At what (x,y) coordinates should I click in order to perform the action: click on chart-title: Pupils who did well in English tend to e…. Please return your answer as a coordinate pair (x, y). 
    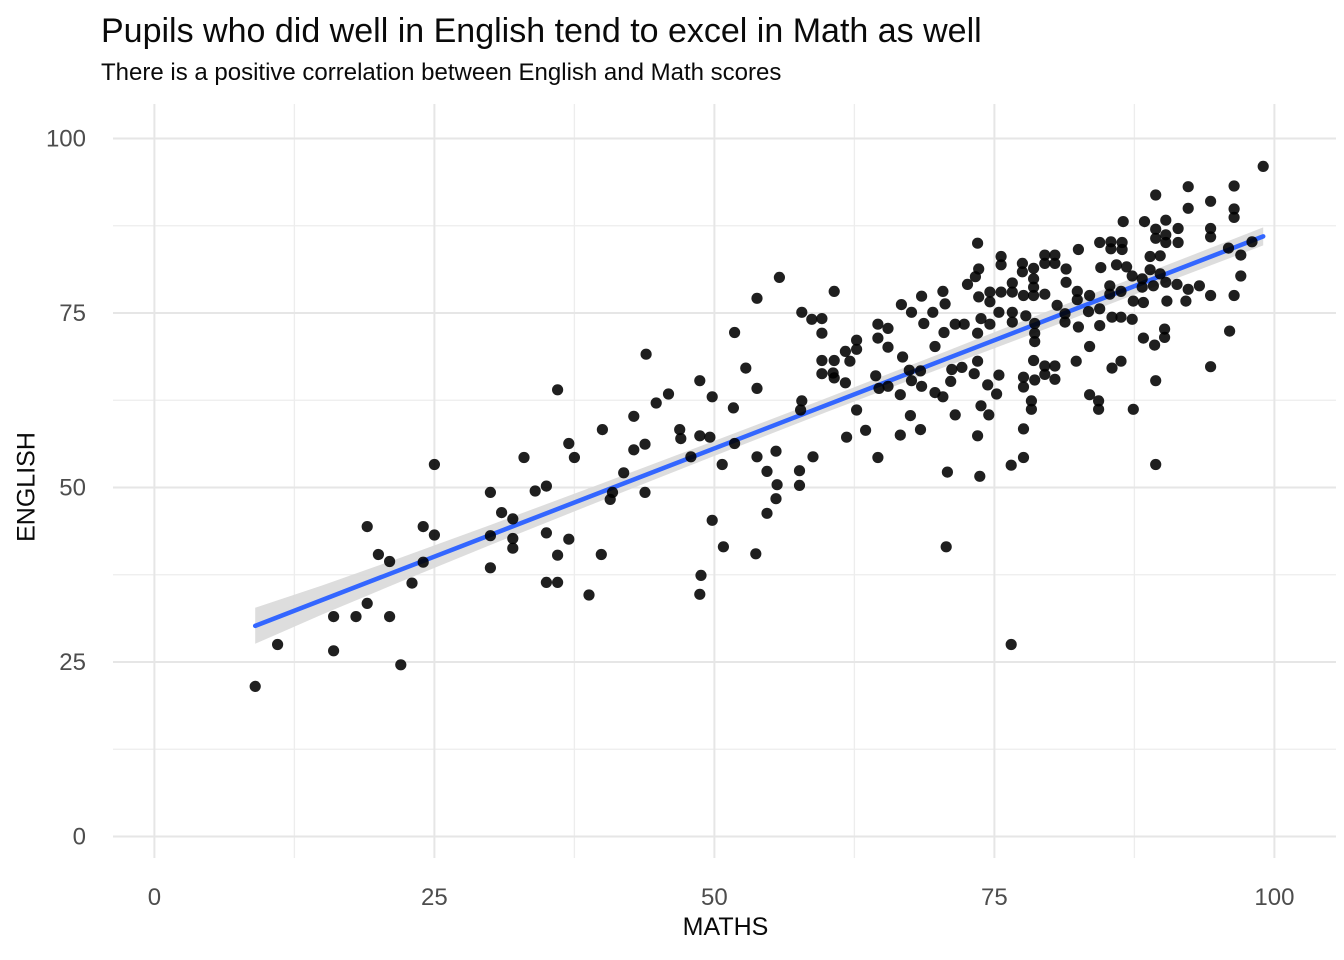
    Looking at the image, I should click on (541, 31).